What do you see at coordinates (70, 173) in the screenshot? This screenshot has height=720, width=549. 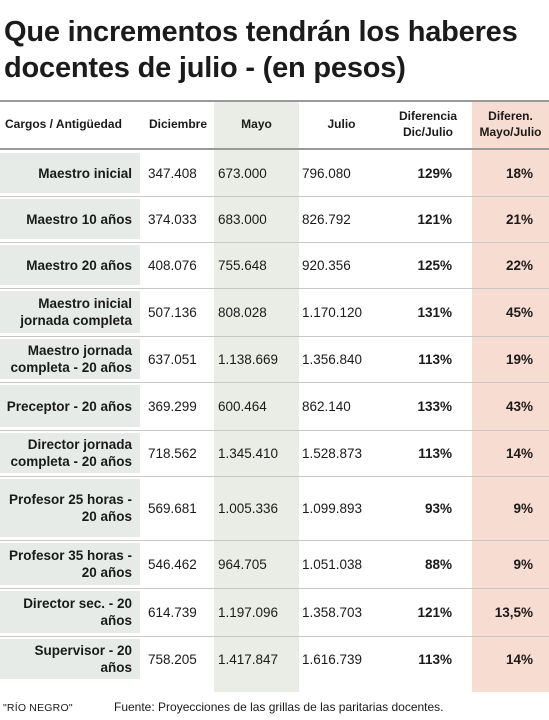 I see `row-label-cargo: Maestro inicial` at bounding box center [70, 173].